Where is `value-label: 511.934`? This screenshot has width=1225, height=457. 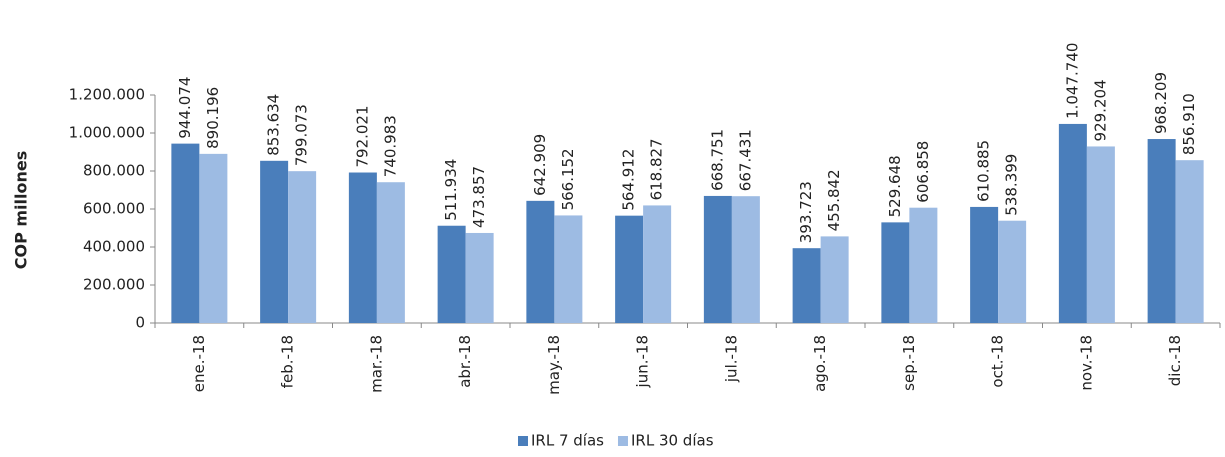
value-label: 511.934 is located at coordinates (451, 190).